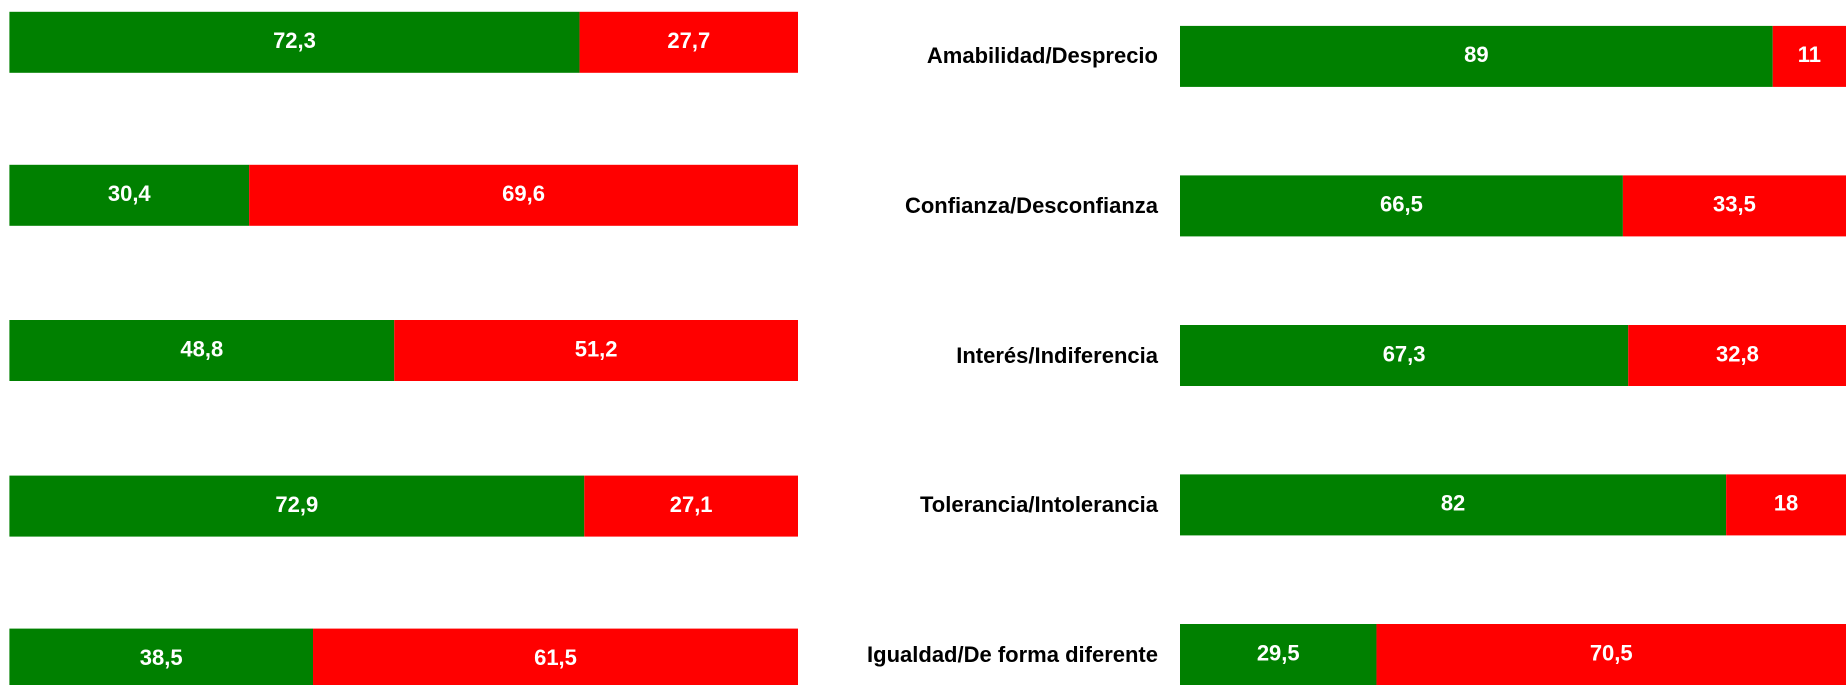  Describe the element at coordinates (1012, 654) in the screenshot. I see `category-label: Igualdad/De forma diferente` at that location.